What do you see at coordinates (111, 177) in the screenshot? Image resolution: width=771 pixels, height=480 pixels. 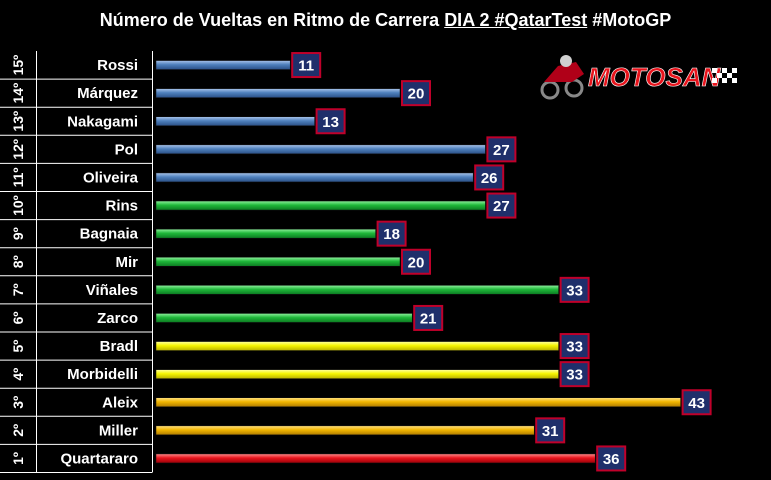 I see `rider-name: Oliveira` at bounding box center [111, 177].